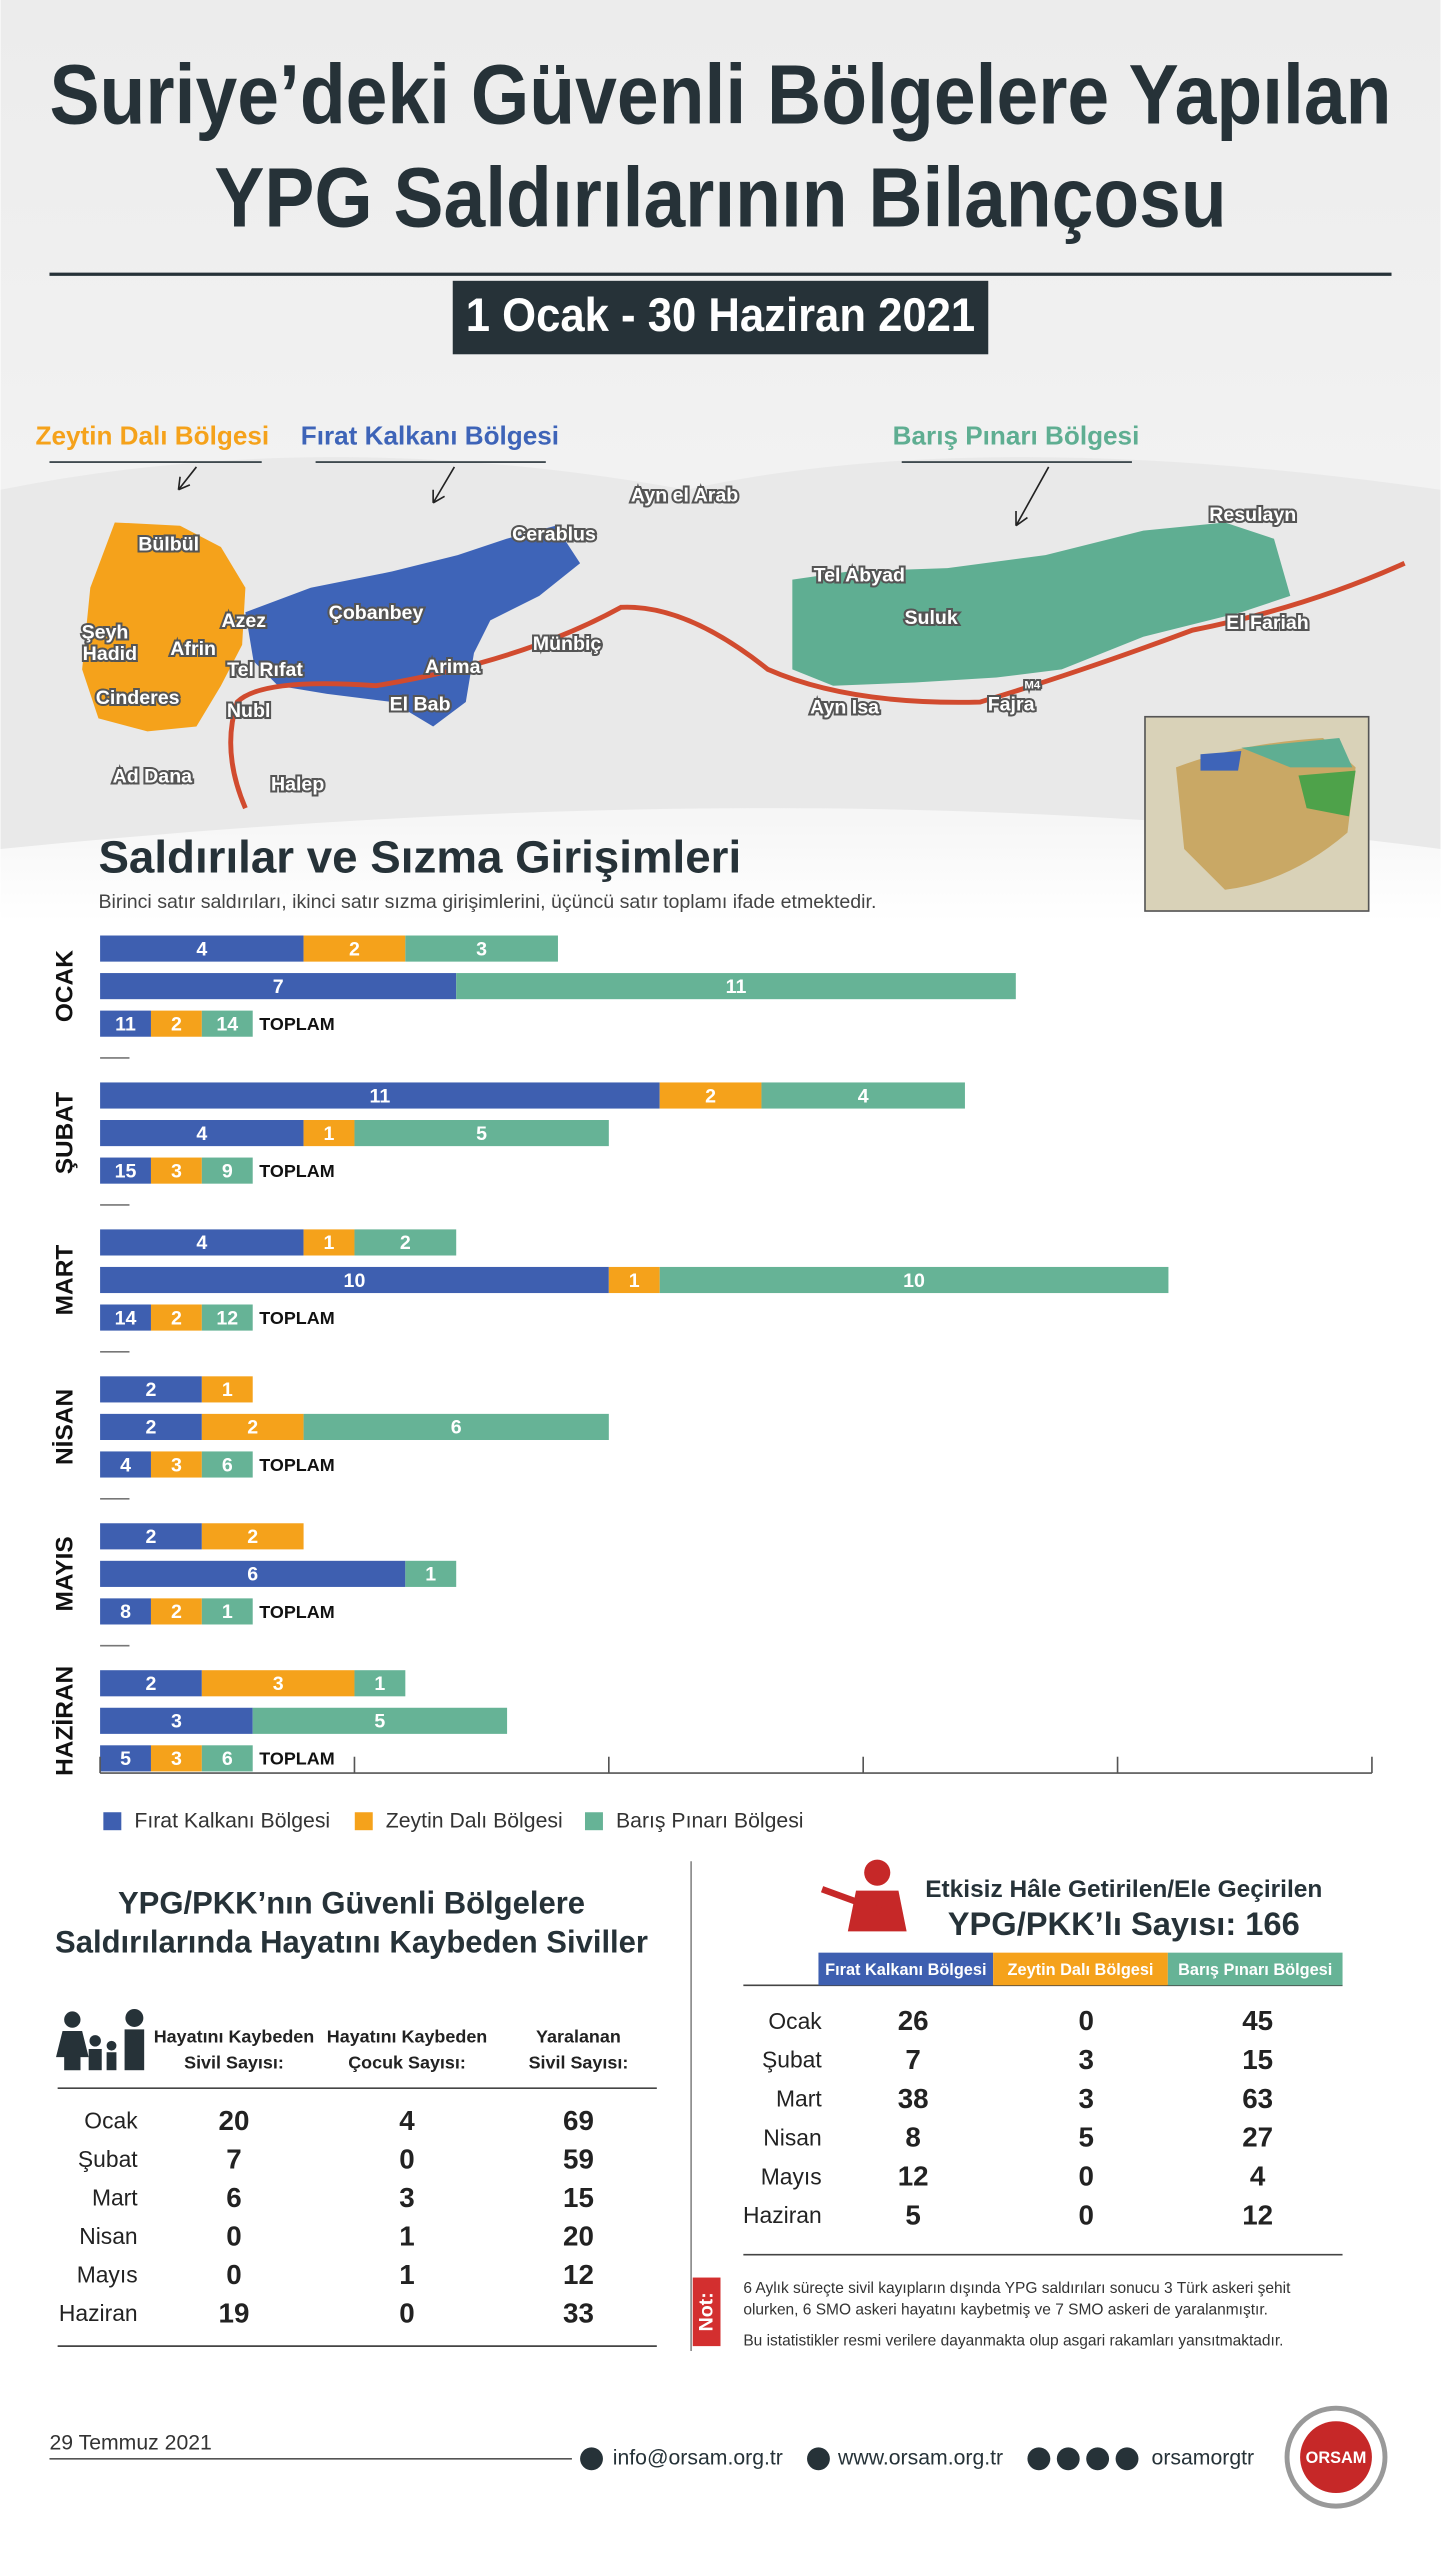 This screenshot has height=2560, width=1441. What do you see at coordinates (351, 1902) in the screenshot?
I see `table-title: YPG/PKK’nın Güvenli Bölgelere` at bounding box center [351, 1902].